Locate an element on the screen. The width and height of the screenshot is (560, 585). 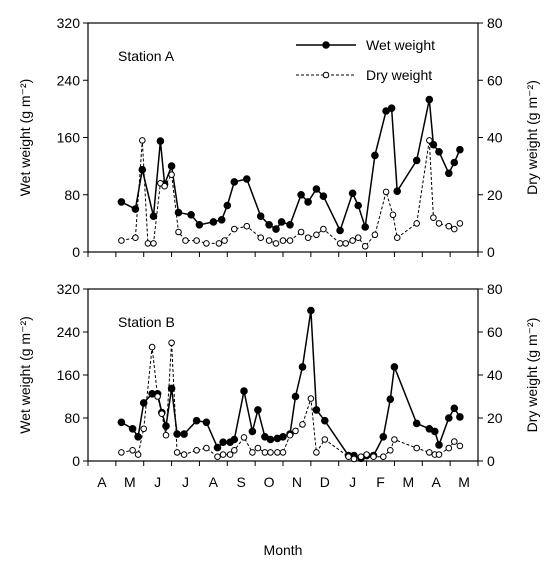
panel-label: Station B is located at coordinates (146, 322).